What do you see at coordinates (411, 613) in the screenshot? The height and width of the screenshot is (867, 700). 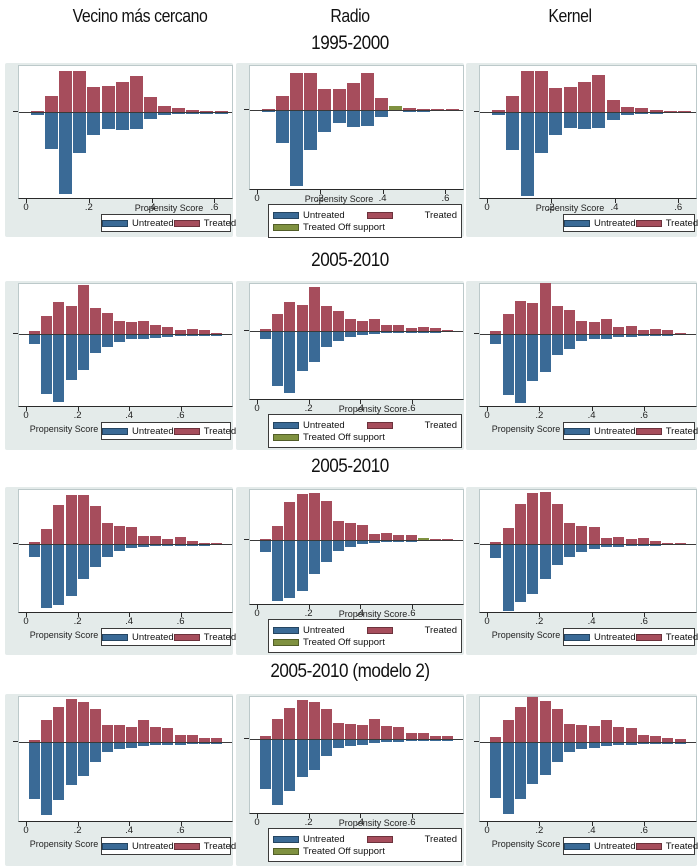 I see `x-tick-label: .6` at bounding box center [411, 613].